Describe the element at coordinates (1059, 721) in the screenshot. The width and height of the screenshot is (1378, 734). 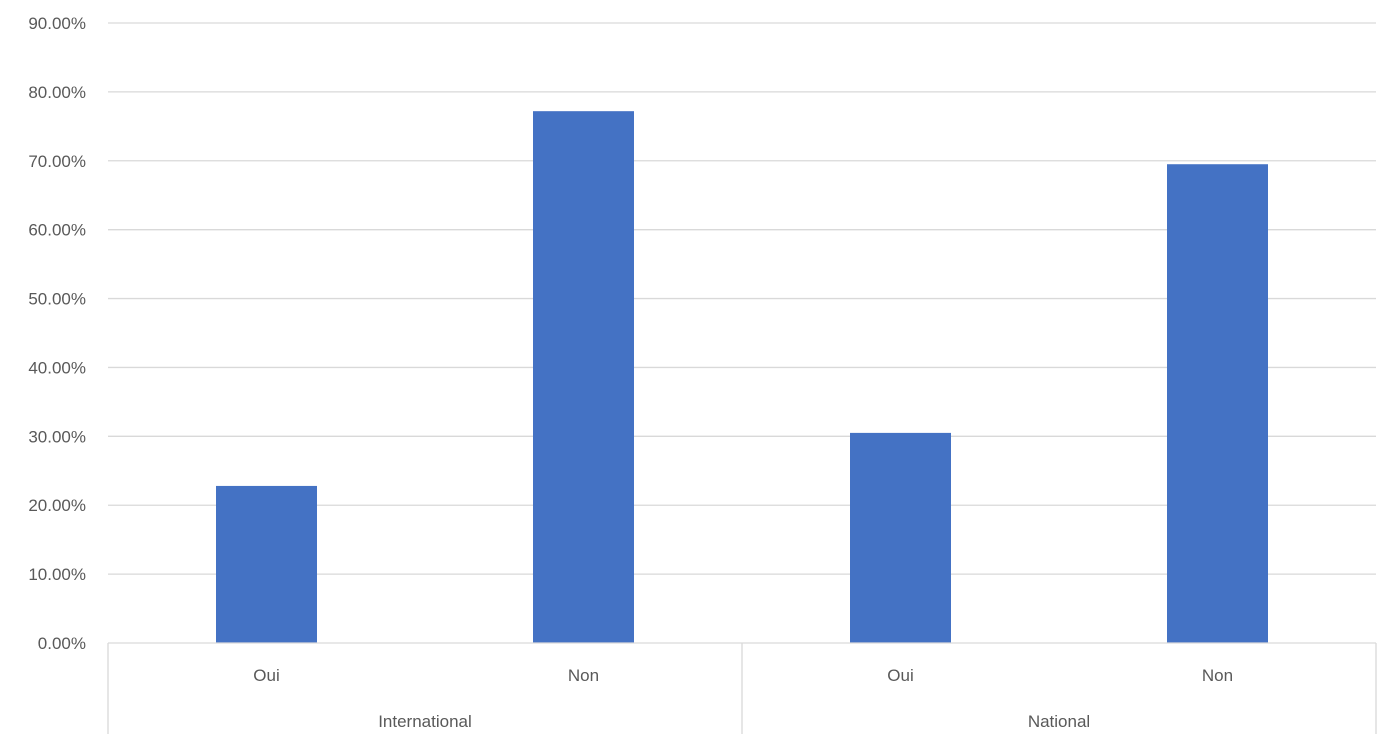
I see `x-group-label: National` at that location.